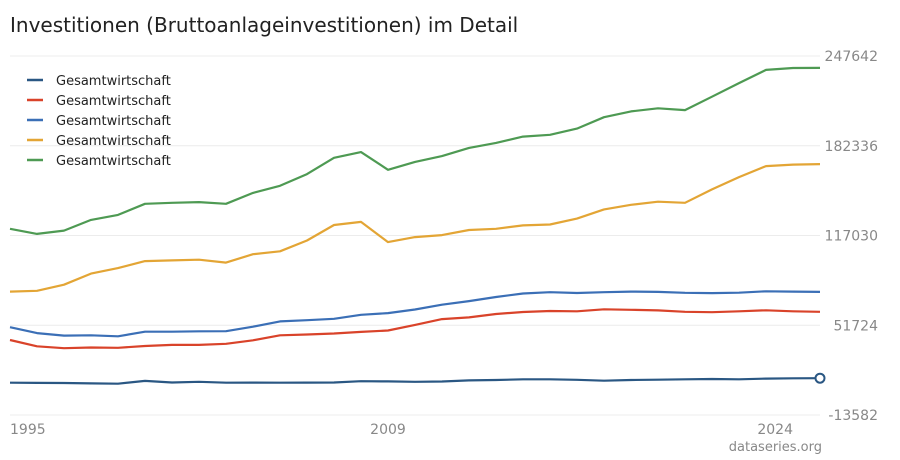 The height and width of the screenshot is (460, 900). Describe the element at coordinates (775, 447) in the screenshot. I see `source-label: dataseries.org` at that location.